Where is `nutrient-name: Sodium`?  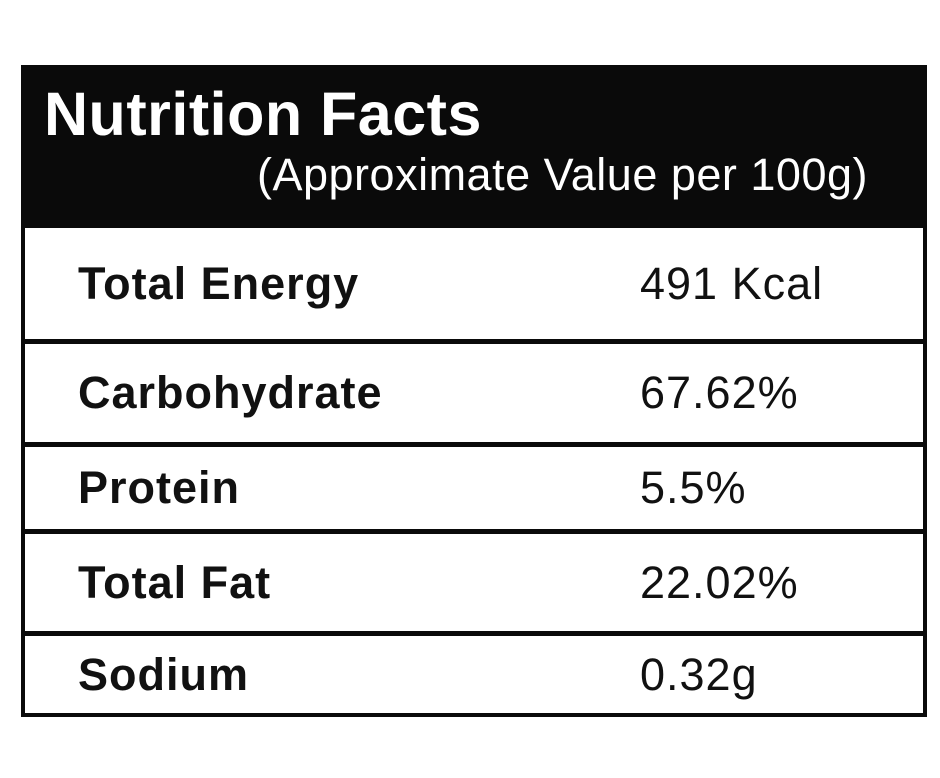
nutrient-name: Sodium is located at coordinates (163, 674).